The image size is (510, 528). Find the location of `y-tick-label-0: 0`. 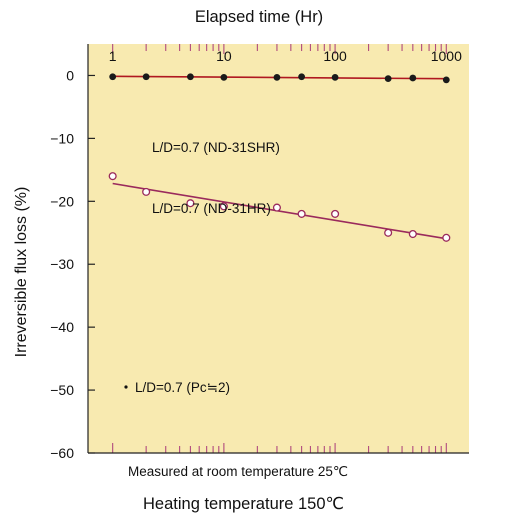

y-tick-label-0: 0 is located at coordinates (70, 75).